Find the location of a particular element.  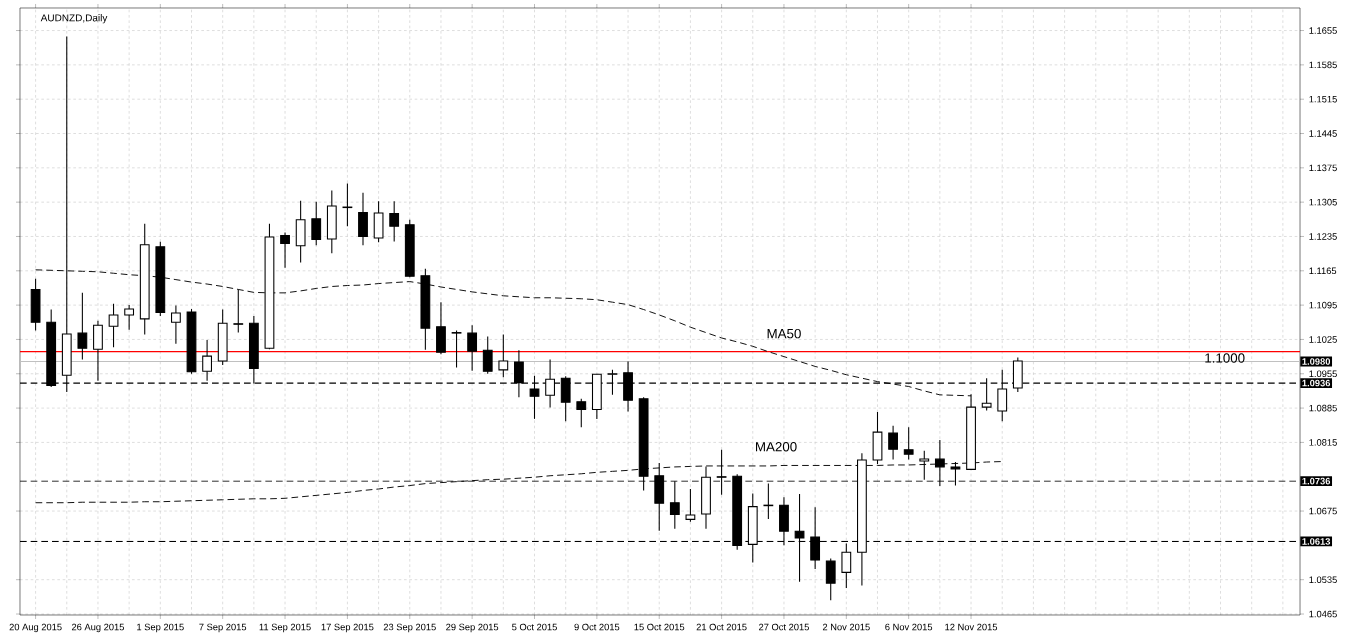

x-tick-label: 20 Aug 2015 is located at coordinates (35, 628).